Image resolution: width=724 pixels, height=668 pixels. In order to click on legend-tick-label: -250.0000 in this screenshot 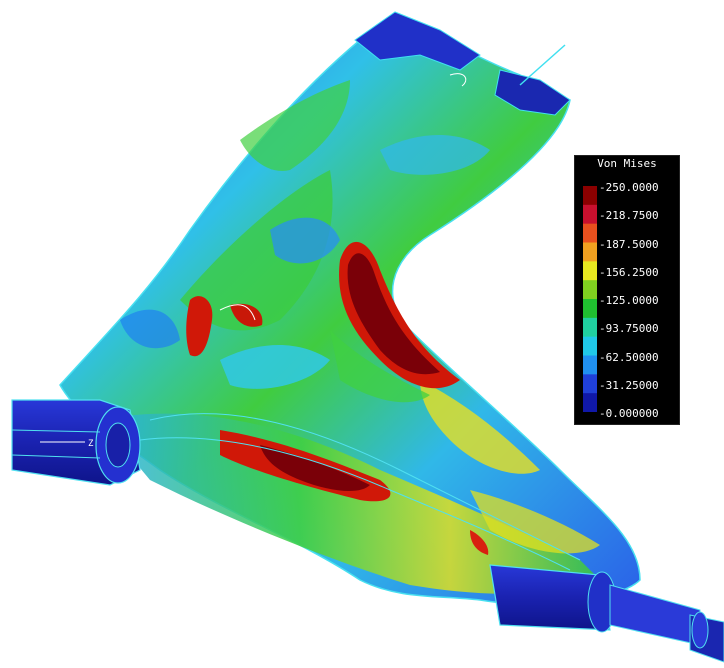, I will do `click(629, 187)`.